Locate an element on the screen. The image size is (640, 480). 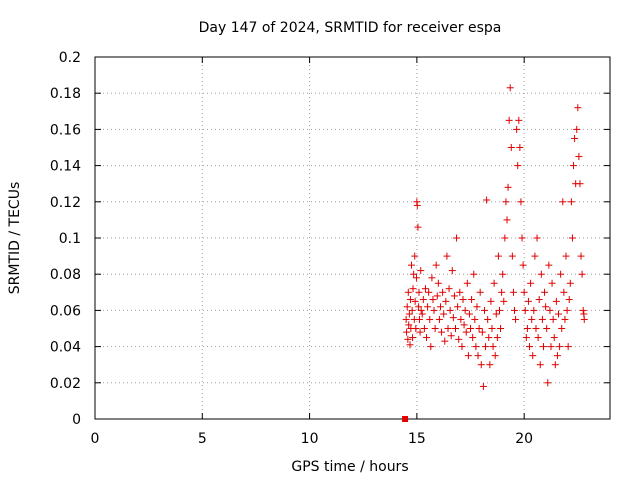
square-data-point is located at coordinates (405, 419).